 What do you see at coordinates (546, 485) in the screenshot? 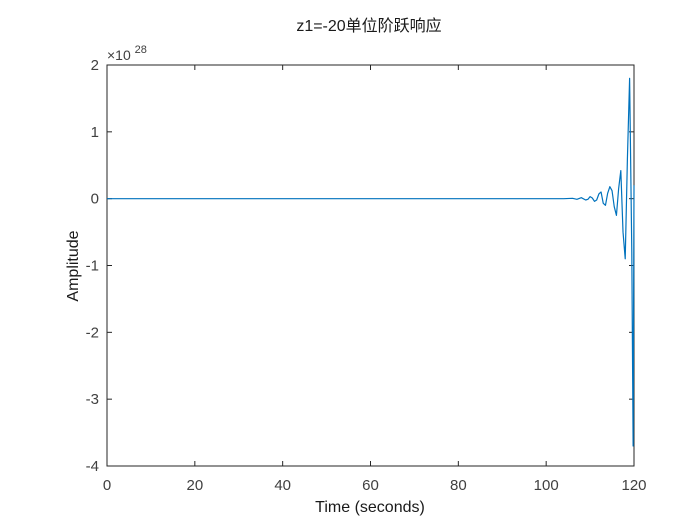
I see `x-tick-label: 100` at bounding box center [546, 485].